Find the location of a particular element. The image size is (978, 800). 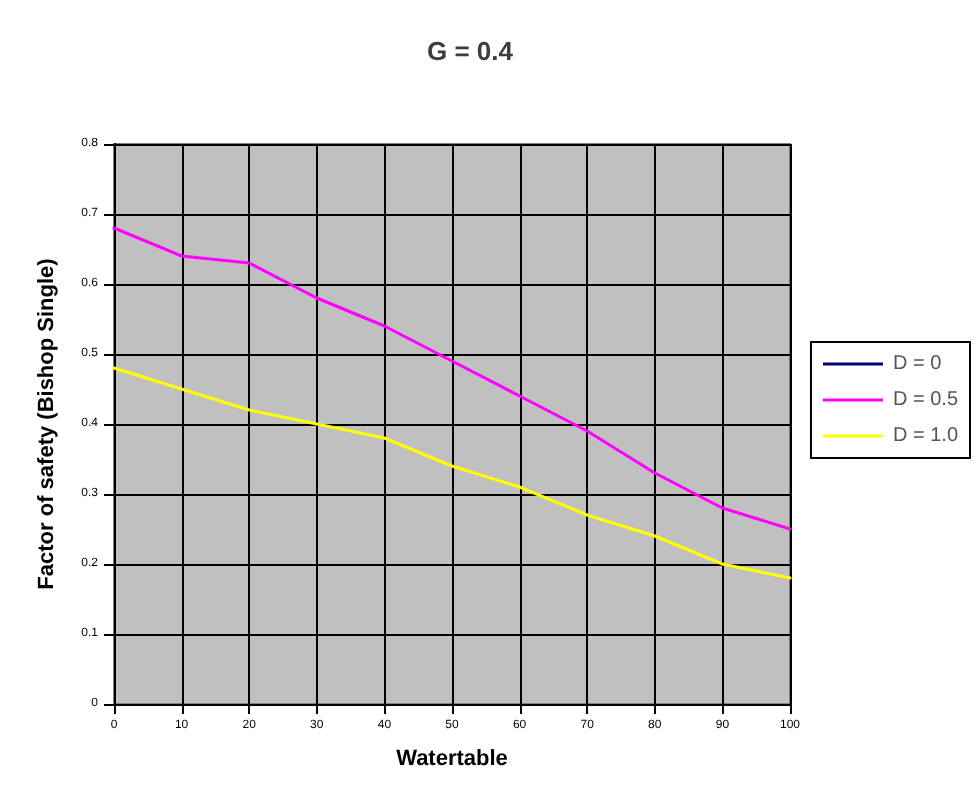

x-axis-title: Watertable is located at coordinates (452, 759).